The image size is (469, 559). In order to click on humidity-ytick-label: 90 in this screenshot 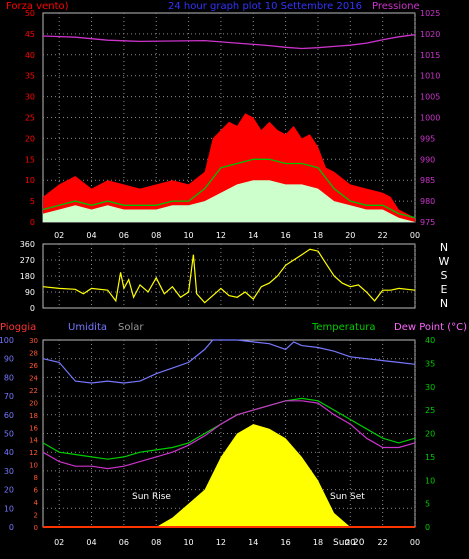, I will do `click(9, 359)`.